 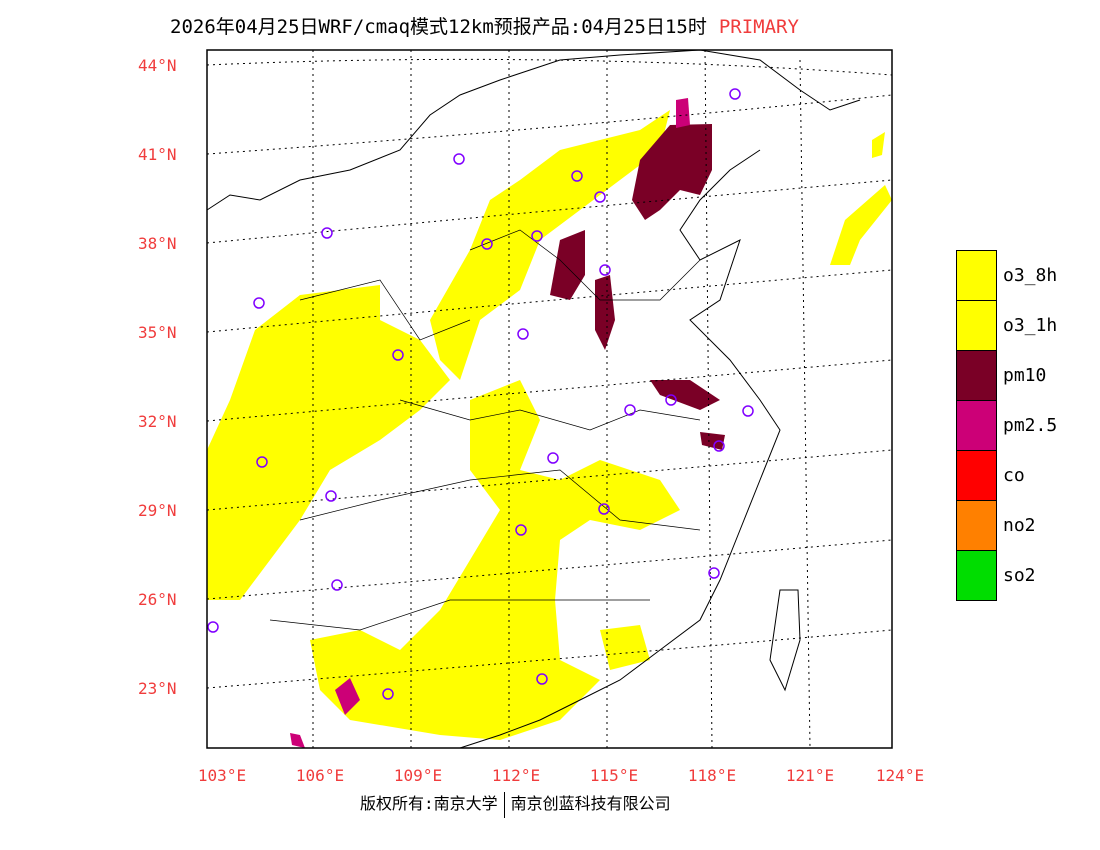 I want to click on pm25-region-south, so click(x=347, y=696).